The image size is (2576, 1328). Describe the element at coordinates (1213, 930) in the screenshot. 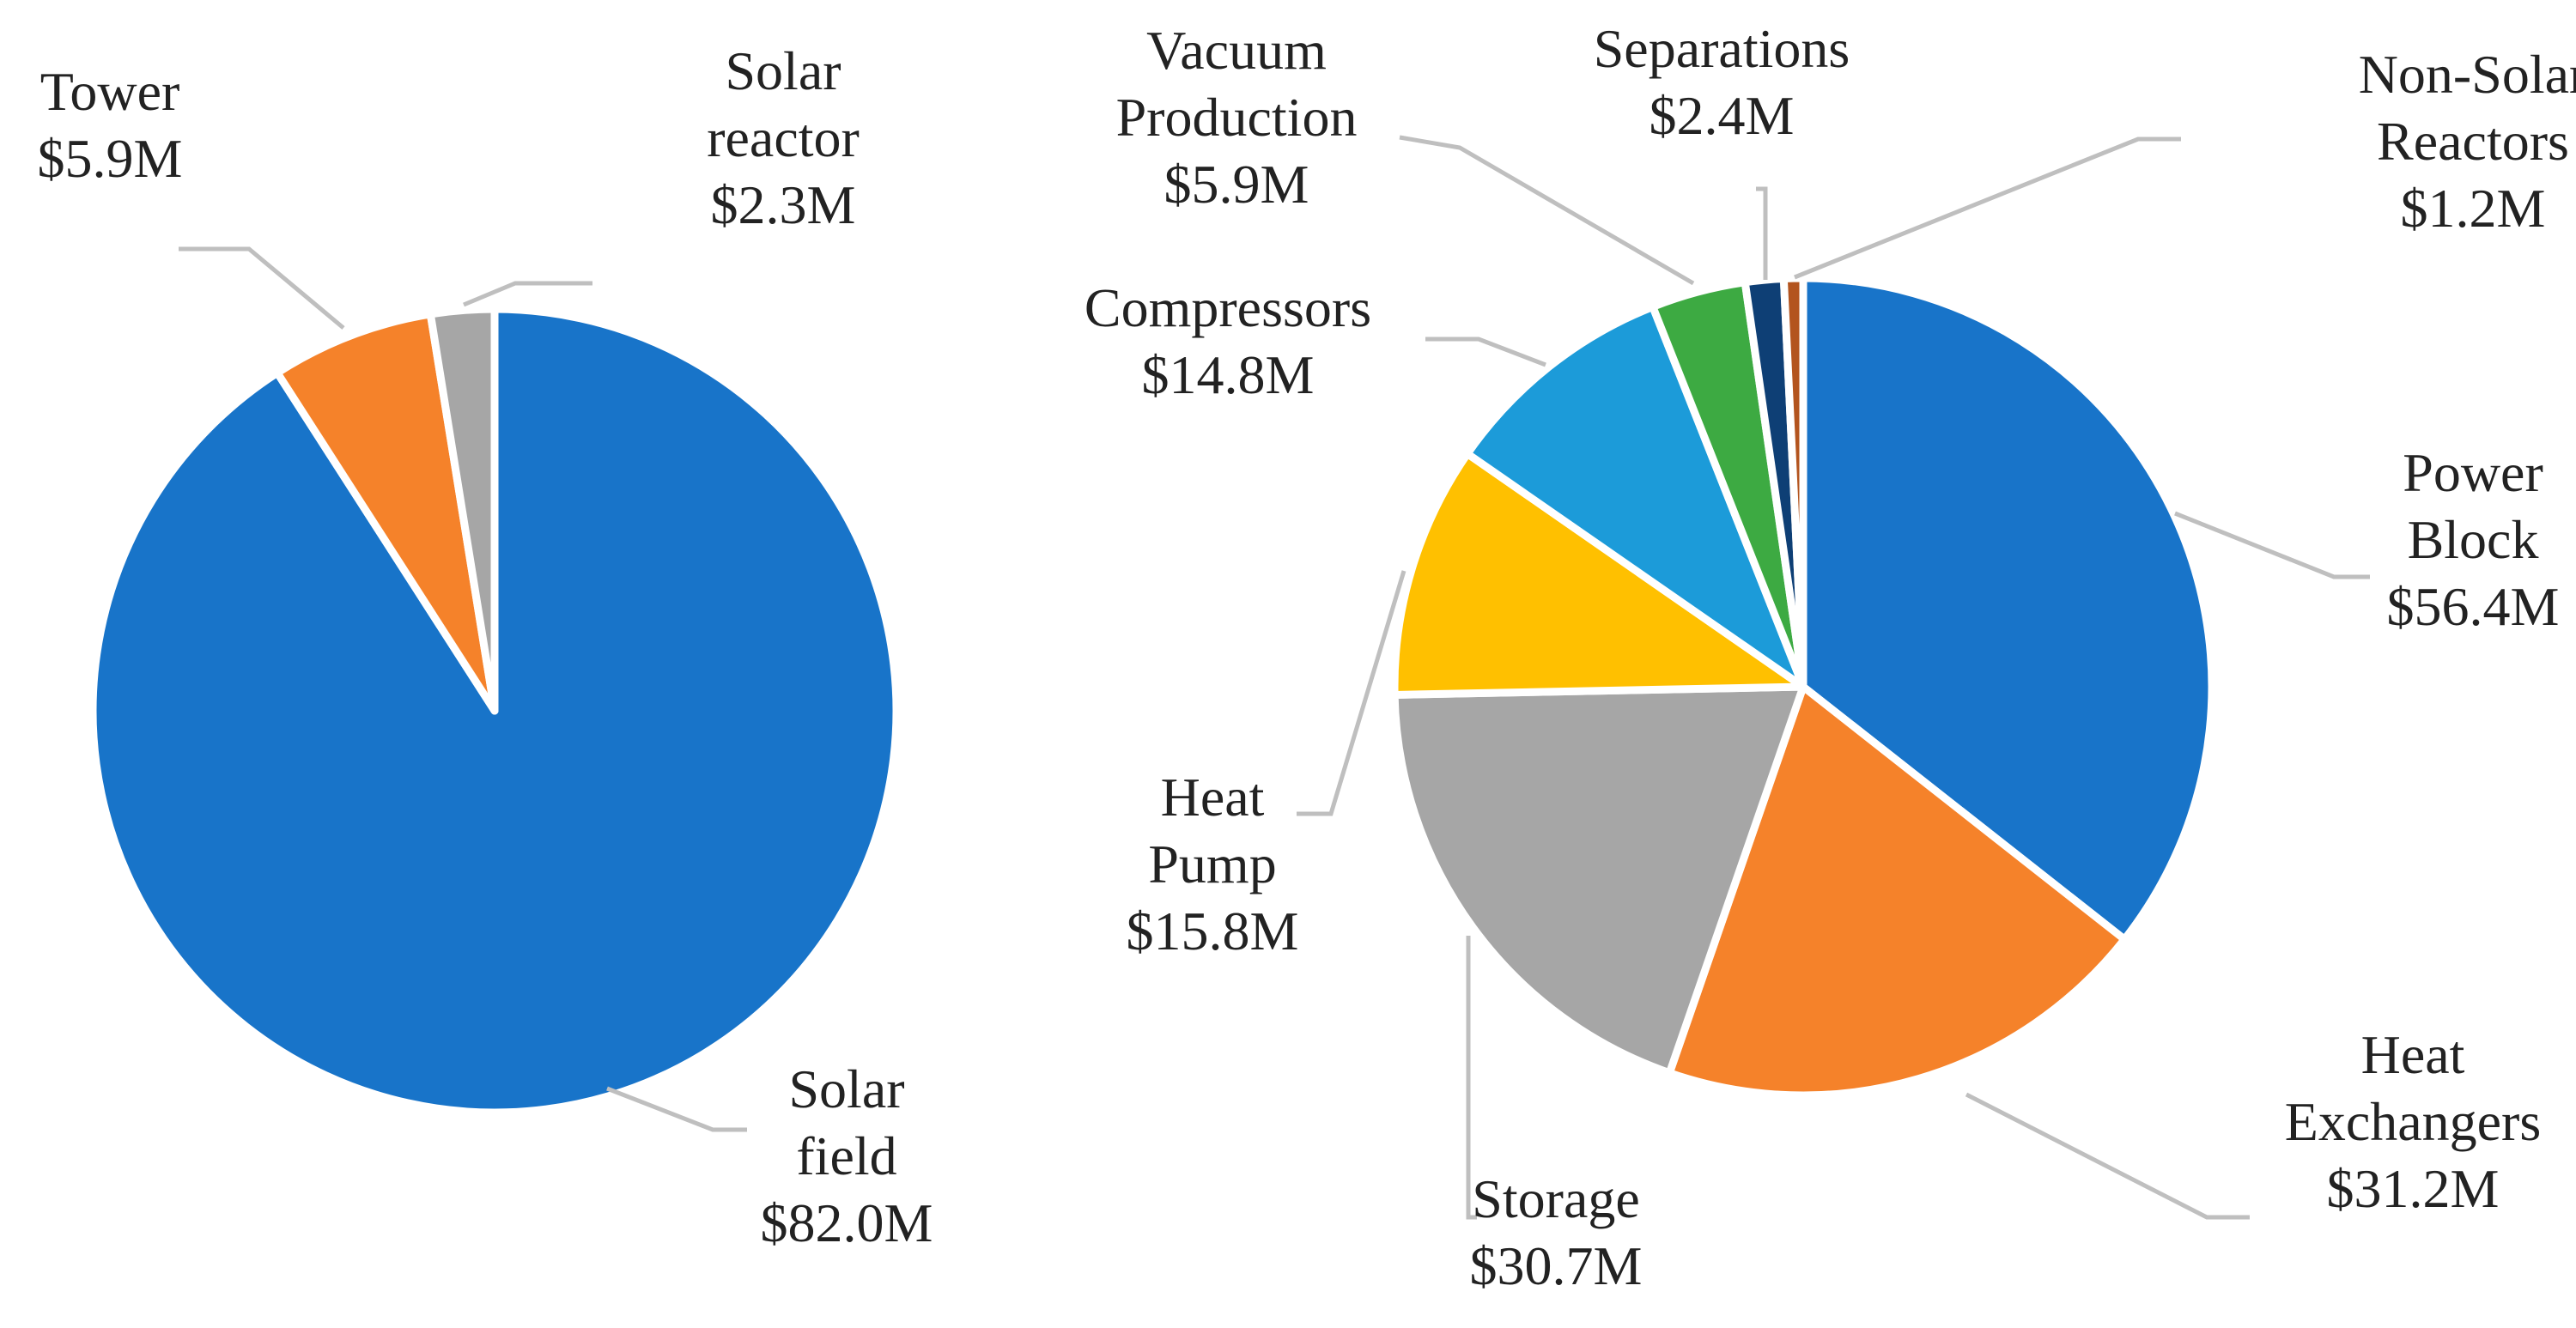

I see `data-label-value: $15.8M` at that location.